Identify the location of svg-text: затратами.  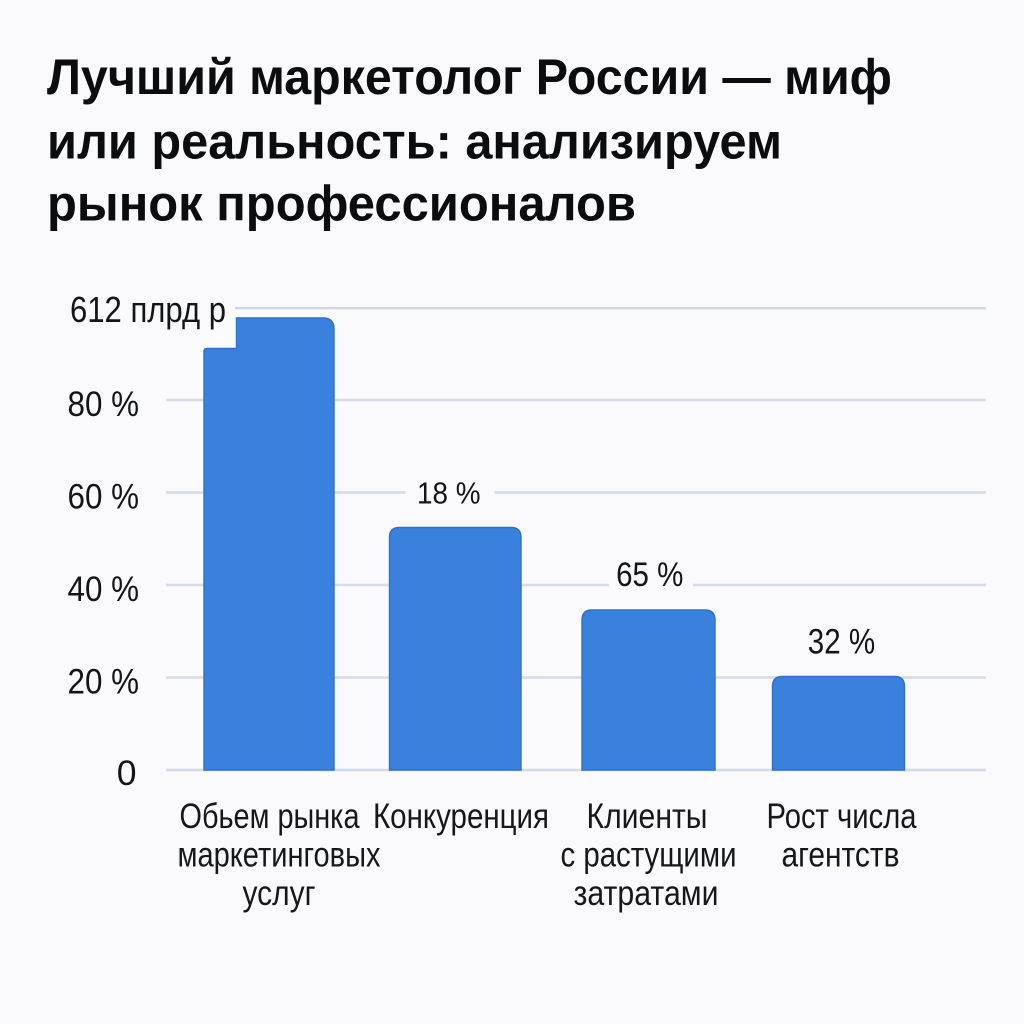
(646, 893).